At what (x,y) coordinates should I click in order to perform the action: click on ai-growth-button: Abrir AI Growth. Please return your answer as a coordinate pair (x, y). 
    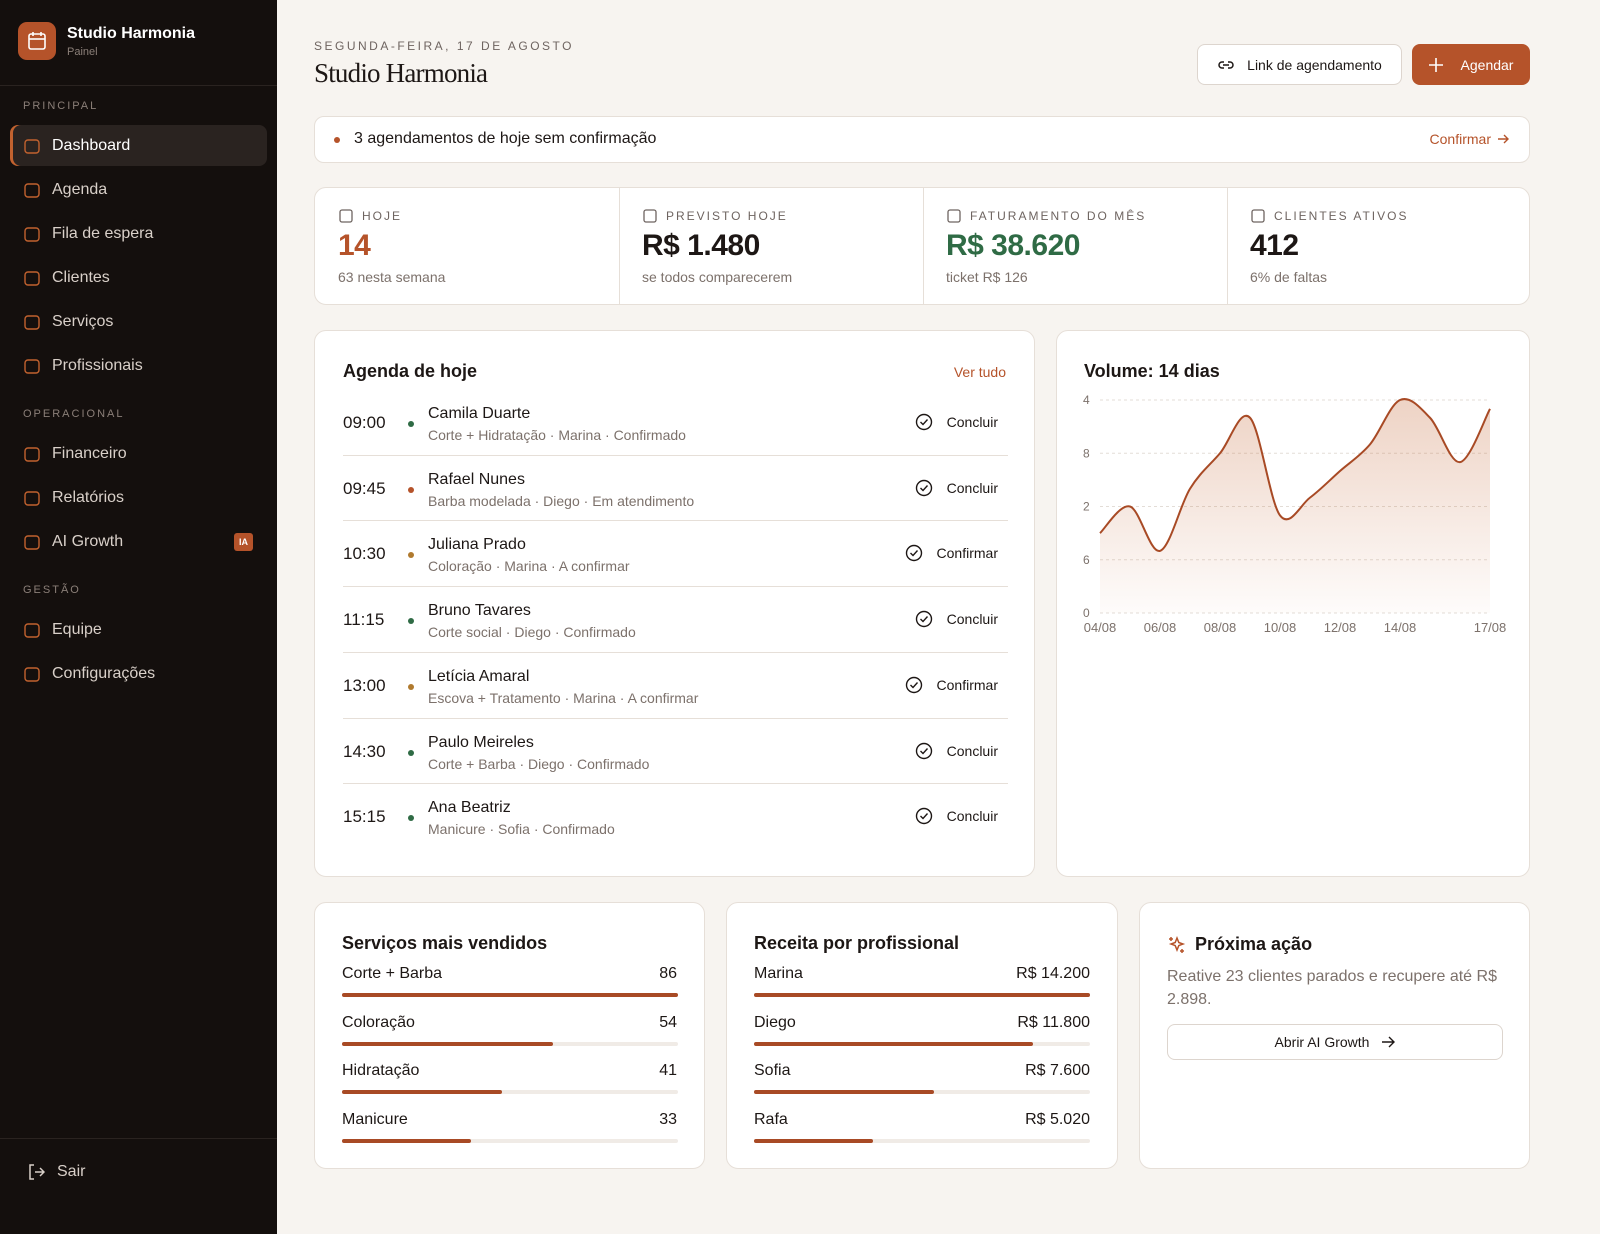
    Looking at the image, I should click on (1335, 1042).